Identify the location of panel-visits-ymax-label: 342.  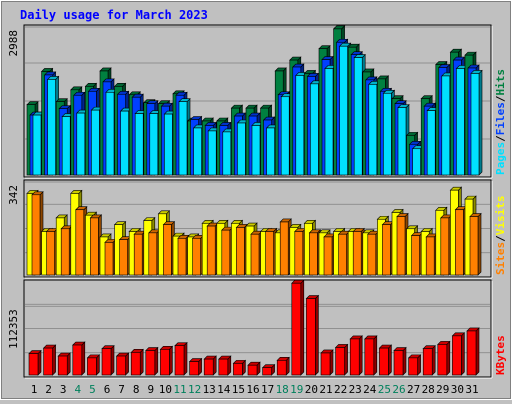
(13, 195).